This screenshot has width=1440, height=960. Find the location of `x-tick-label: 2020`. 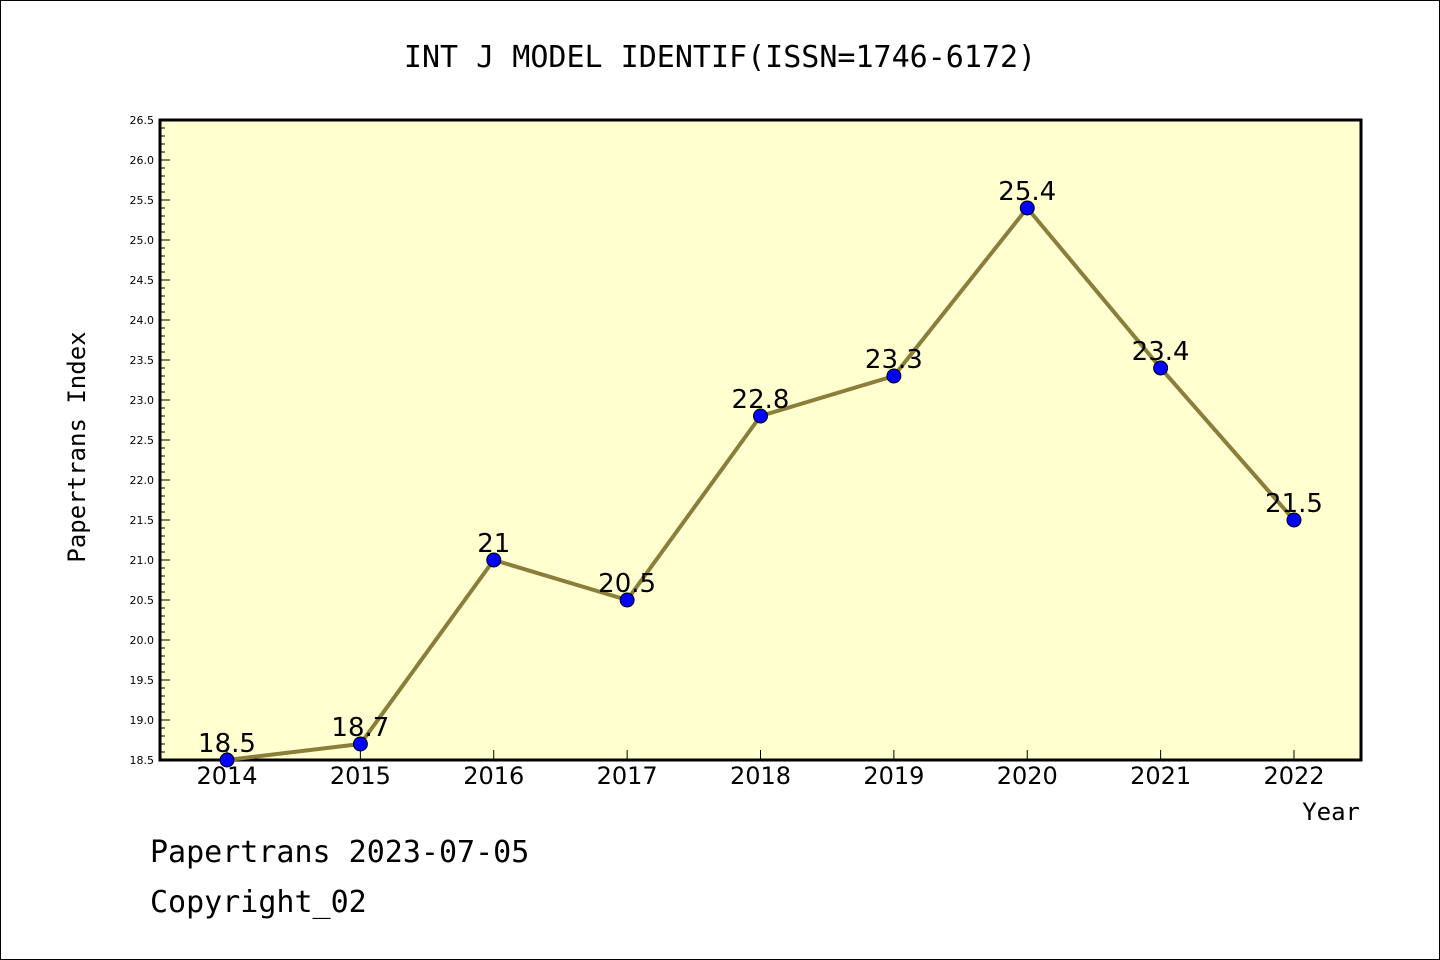

x-tick-label: 2020 is located at coordinates (1027, 776).